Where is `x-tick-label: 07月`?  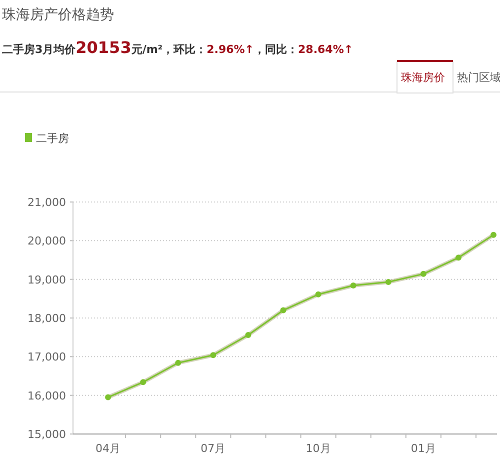 x-tick-label: 07月 is located at coordinates (213, 448).